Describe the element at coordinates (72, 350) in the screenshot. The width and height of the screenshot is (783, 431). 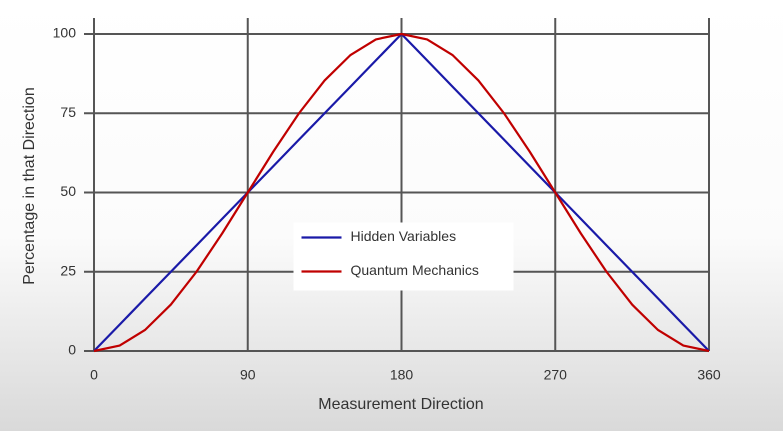
I see `y-tick-label: 0` at that location.